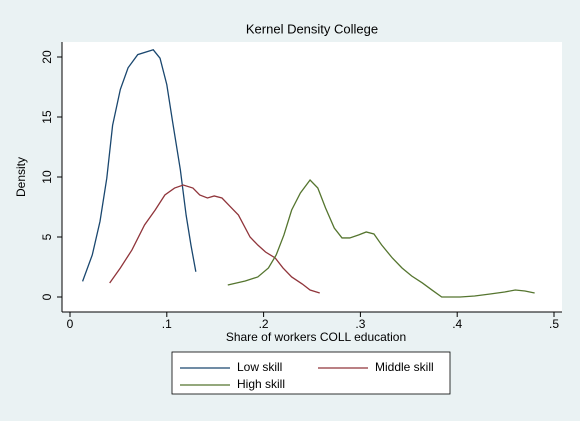  Describe the element at coordinates (21, 177) in the screenshot. I see `y-axis-label: Density` at that location.